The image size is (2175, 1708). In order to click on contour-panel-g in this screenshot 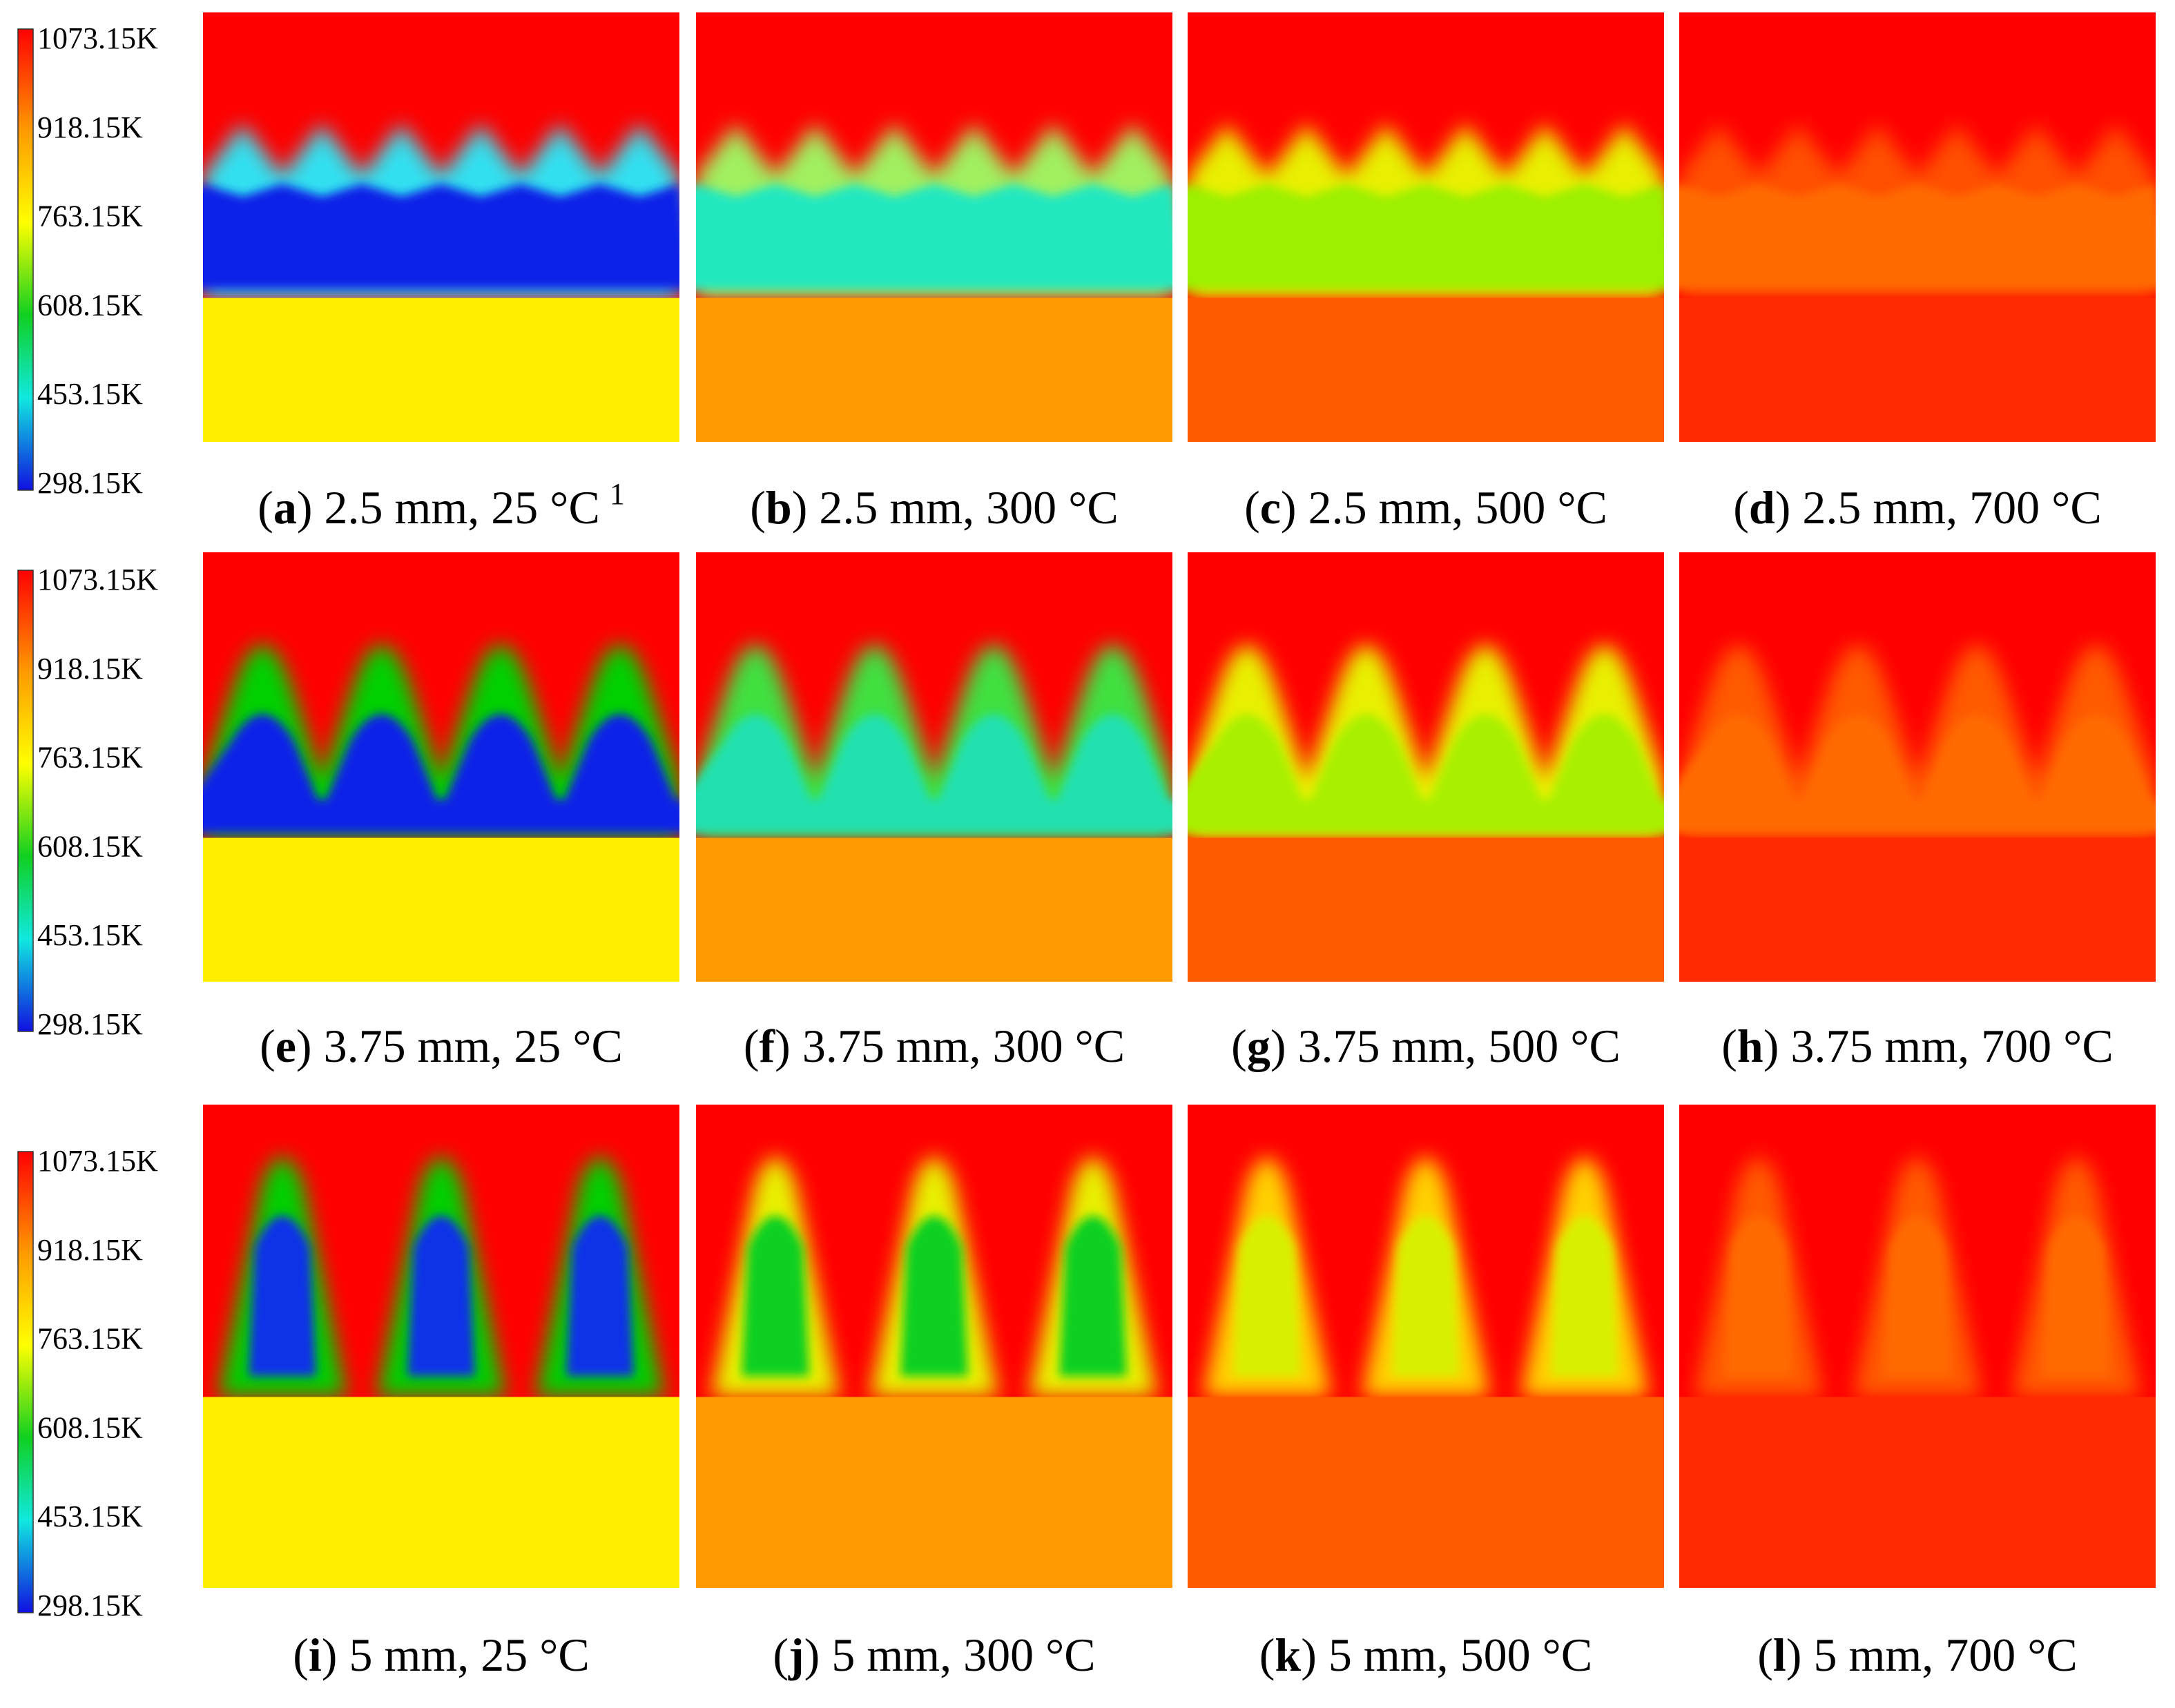, I will do `click(1426, 767)`.